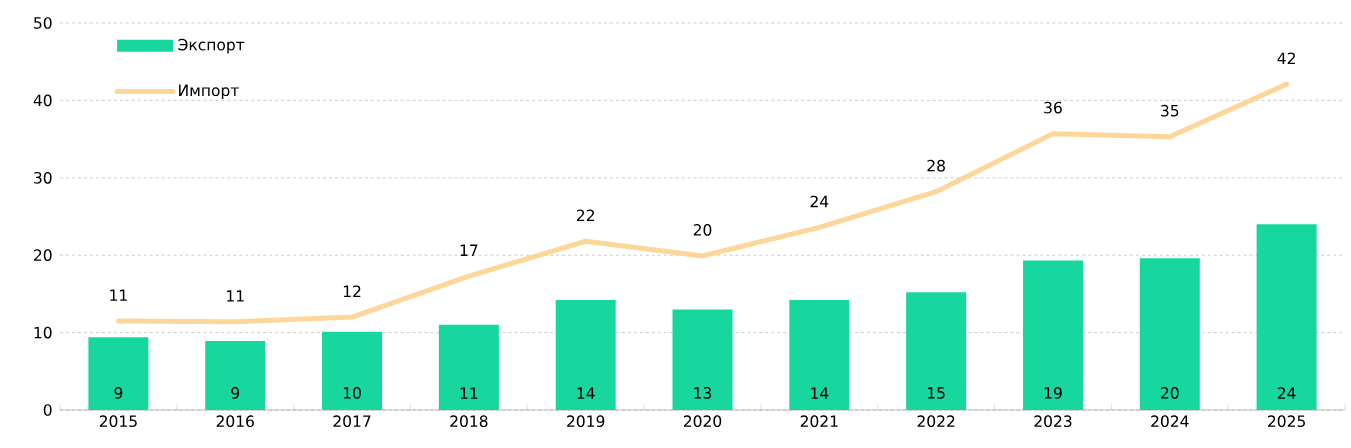 This screenshot has height=448, width=1351. Describe the element at coordinates (702, 421) in the screenshot. I see `x-tick-label: 2020` at that location.